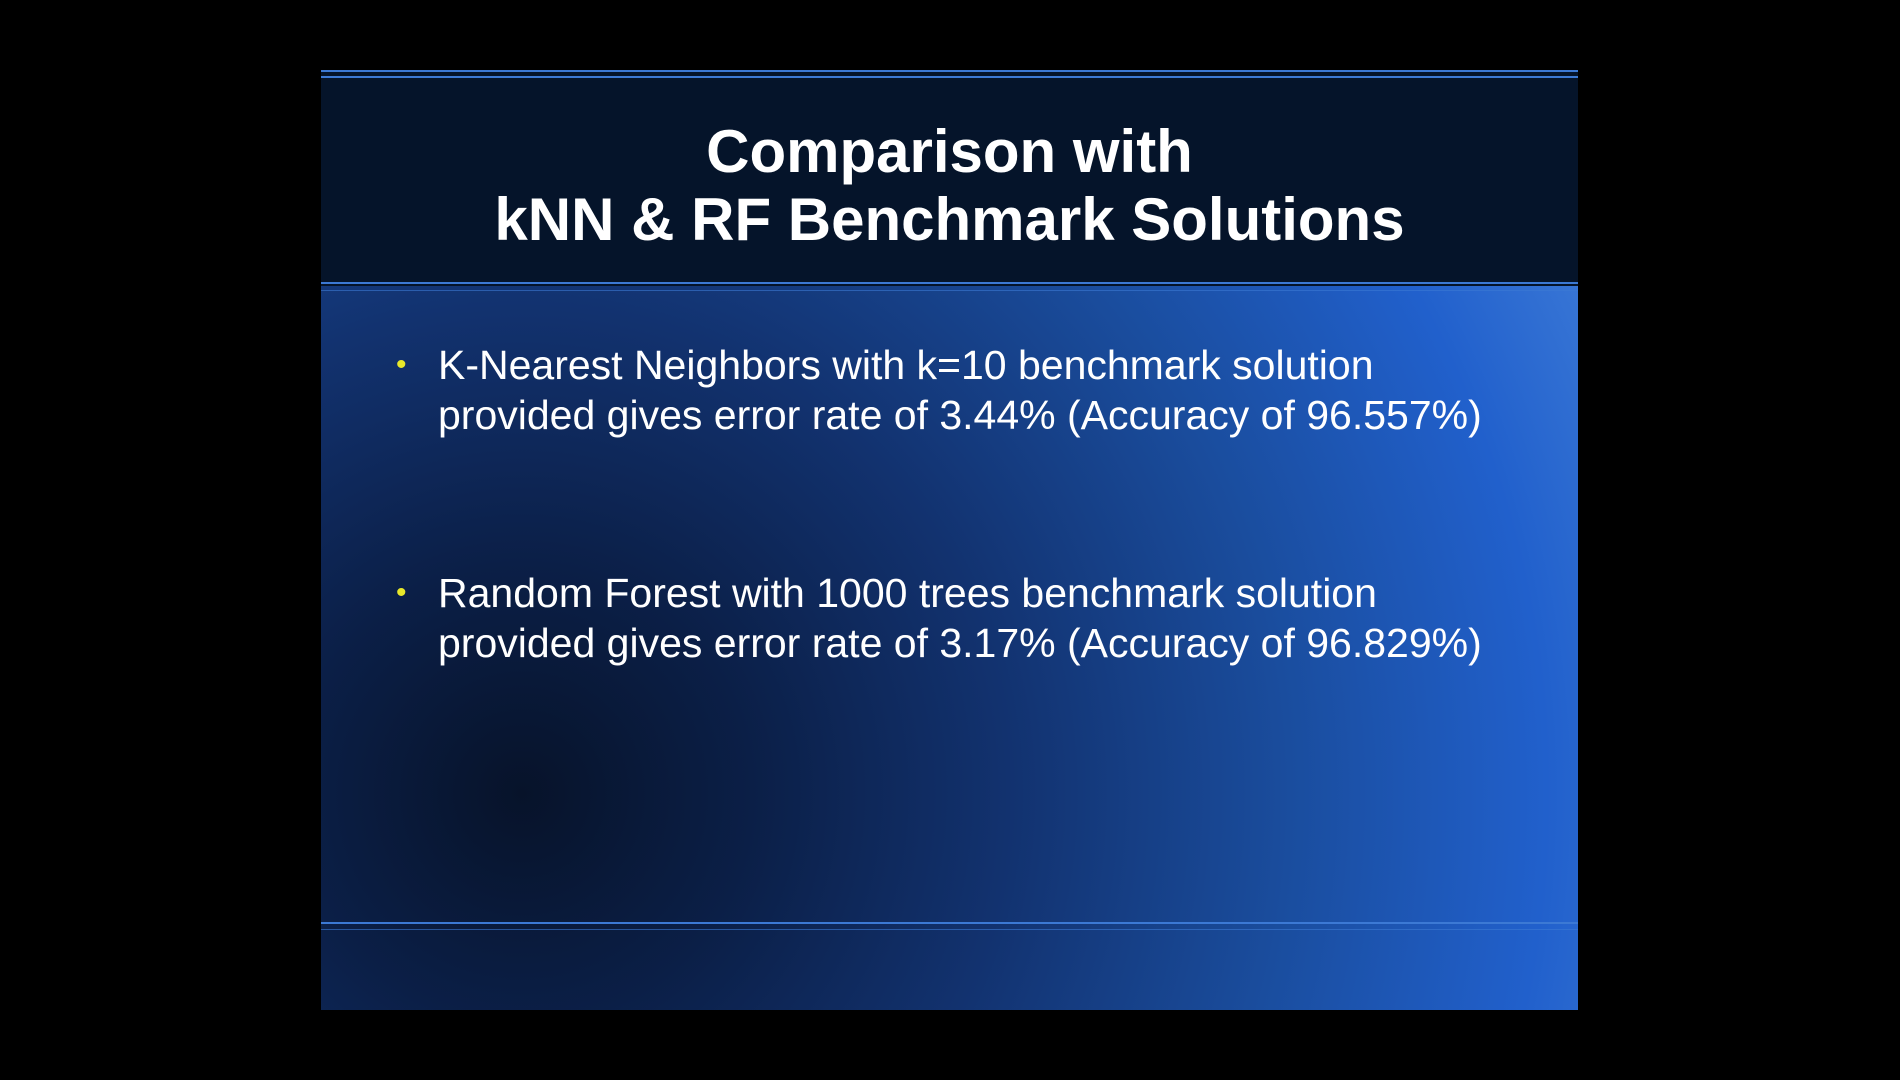 This screenshot has width=1900, height=1080. What do you see at coordinates (949, 923) in the screenshot?
I see `bottom-rule` at bounding box center [949, 923].